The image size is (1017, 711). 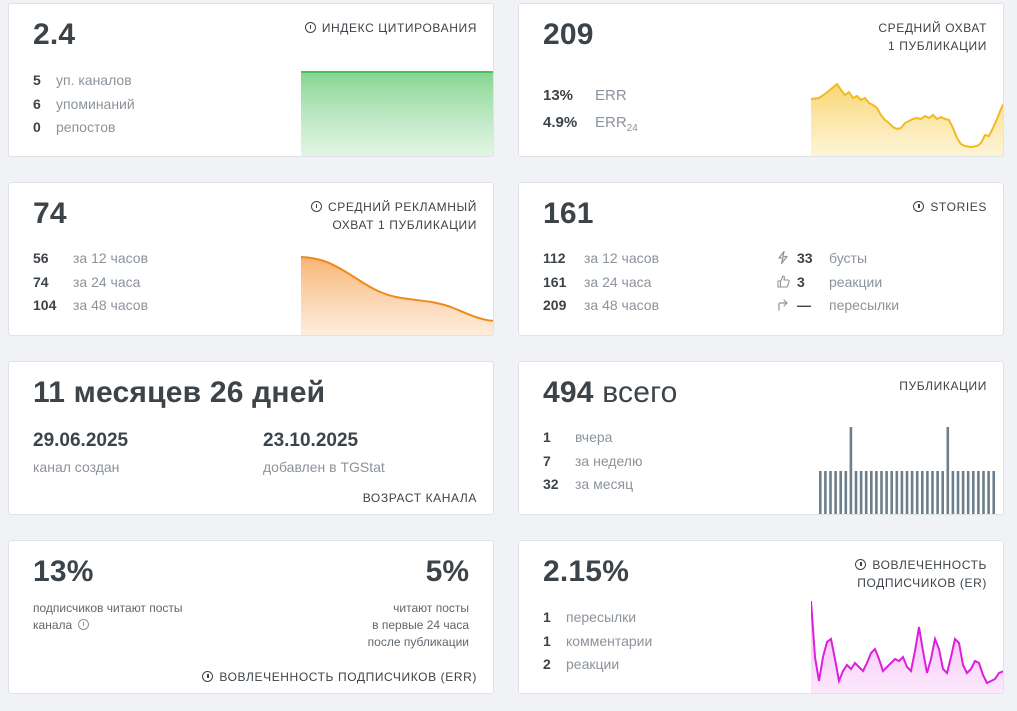 I want to click on list-item: 5 уп. каналов, so click(x=82, y=80).